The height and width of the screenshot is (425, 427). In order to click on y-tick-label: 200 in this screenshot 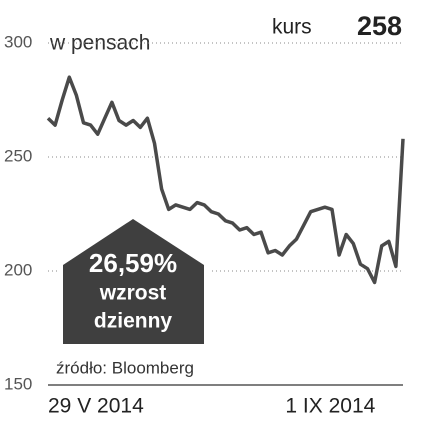, I will do `click(18, 269)`.